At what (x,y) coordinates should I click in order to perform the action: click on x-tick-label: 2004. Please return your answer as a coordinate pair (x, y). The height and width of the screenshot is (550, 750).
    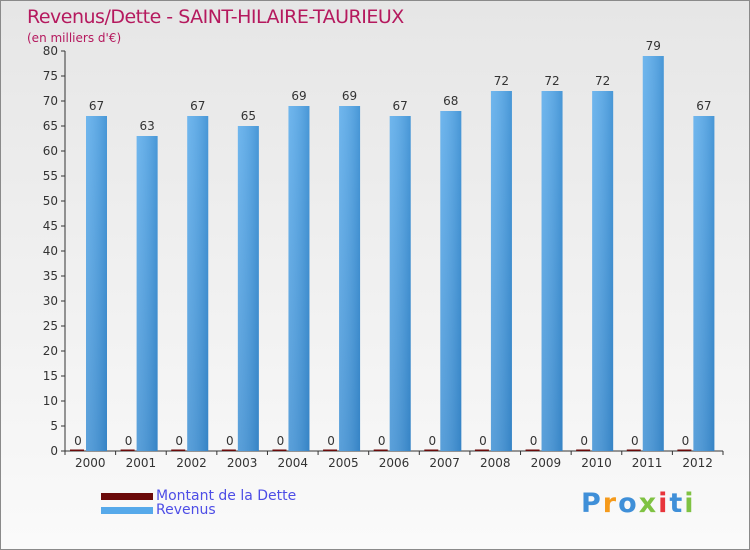
    Looking at the image, I should click on (292, 463).